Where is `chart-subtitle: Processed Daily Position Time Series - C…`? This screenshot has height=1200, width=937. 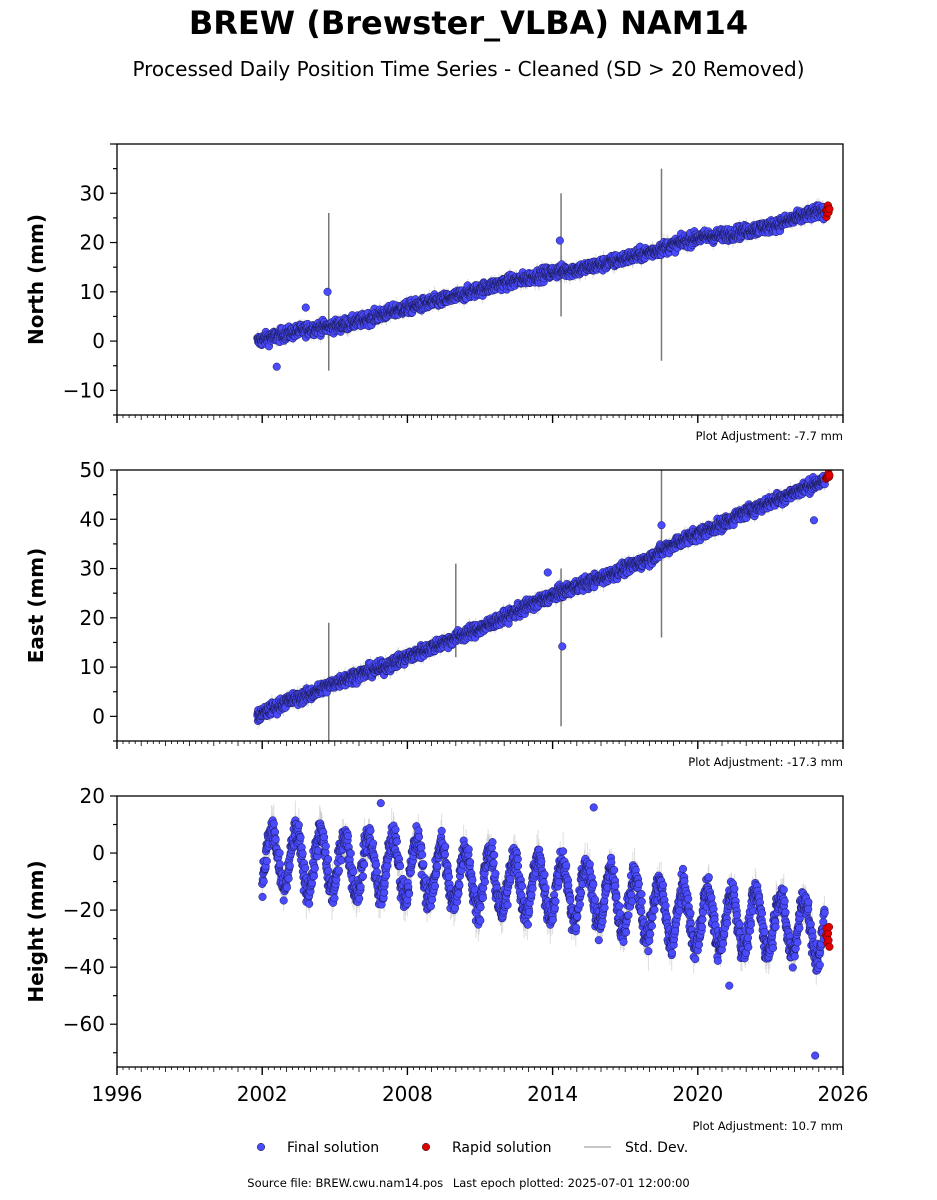 chart-subtitle: Processed Daily Position Time Series - C… is located at coordinates (468, 69).